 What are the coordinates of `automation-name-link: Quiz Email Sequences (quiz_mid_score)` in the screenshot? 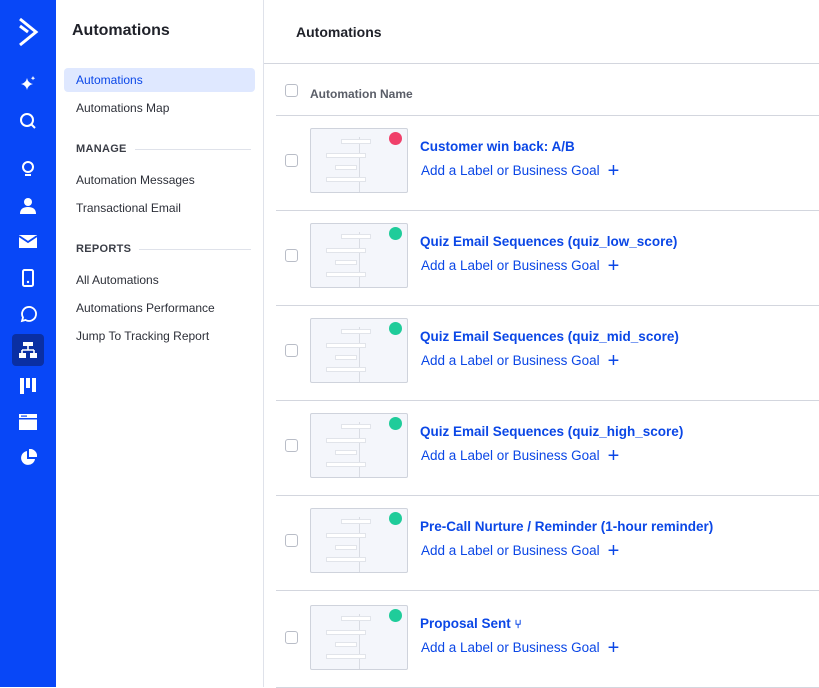 It's located at (575, 337).